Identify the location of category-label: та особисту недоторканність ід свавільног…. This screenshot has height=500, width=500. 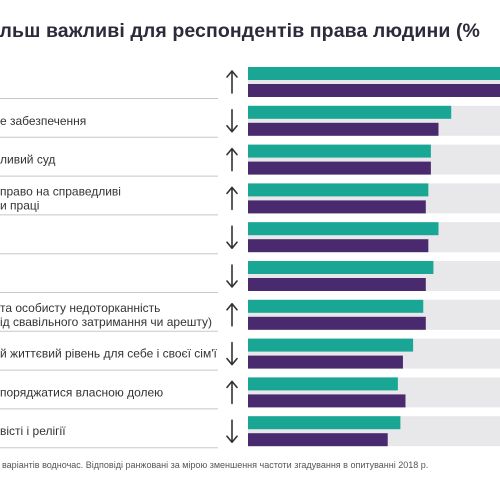
(106, 315).